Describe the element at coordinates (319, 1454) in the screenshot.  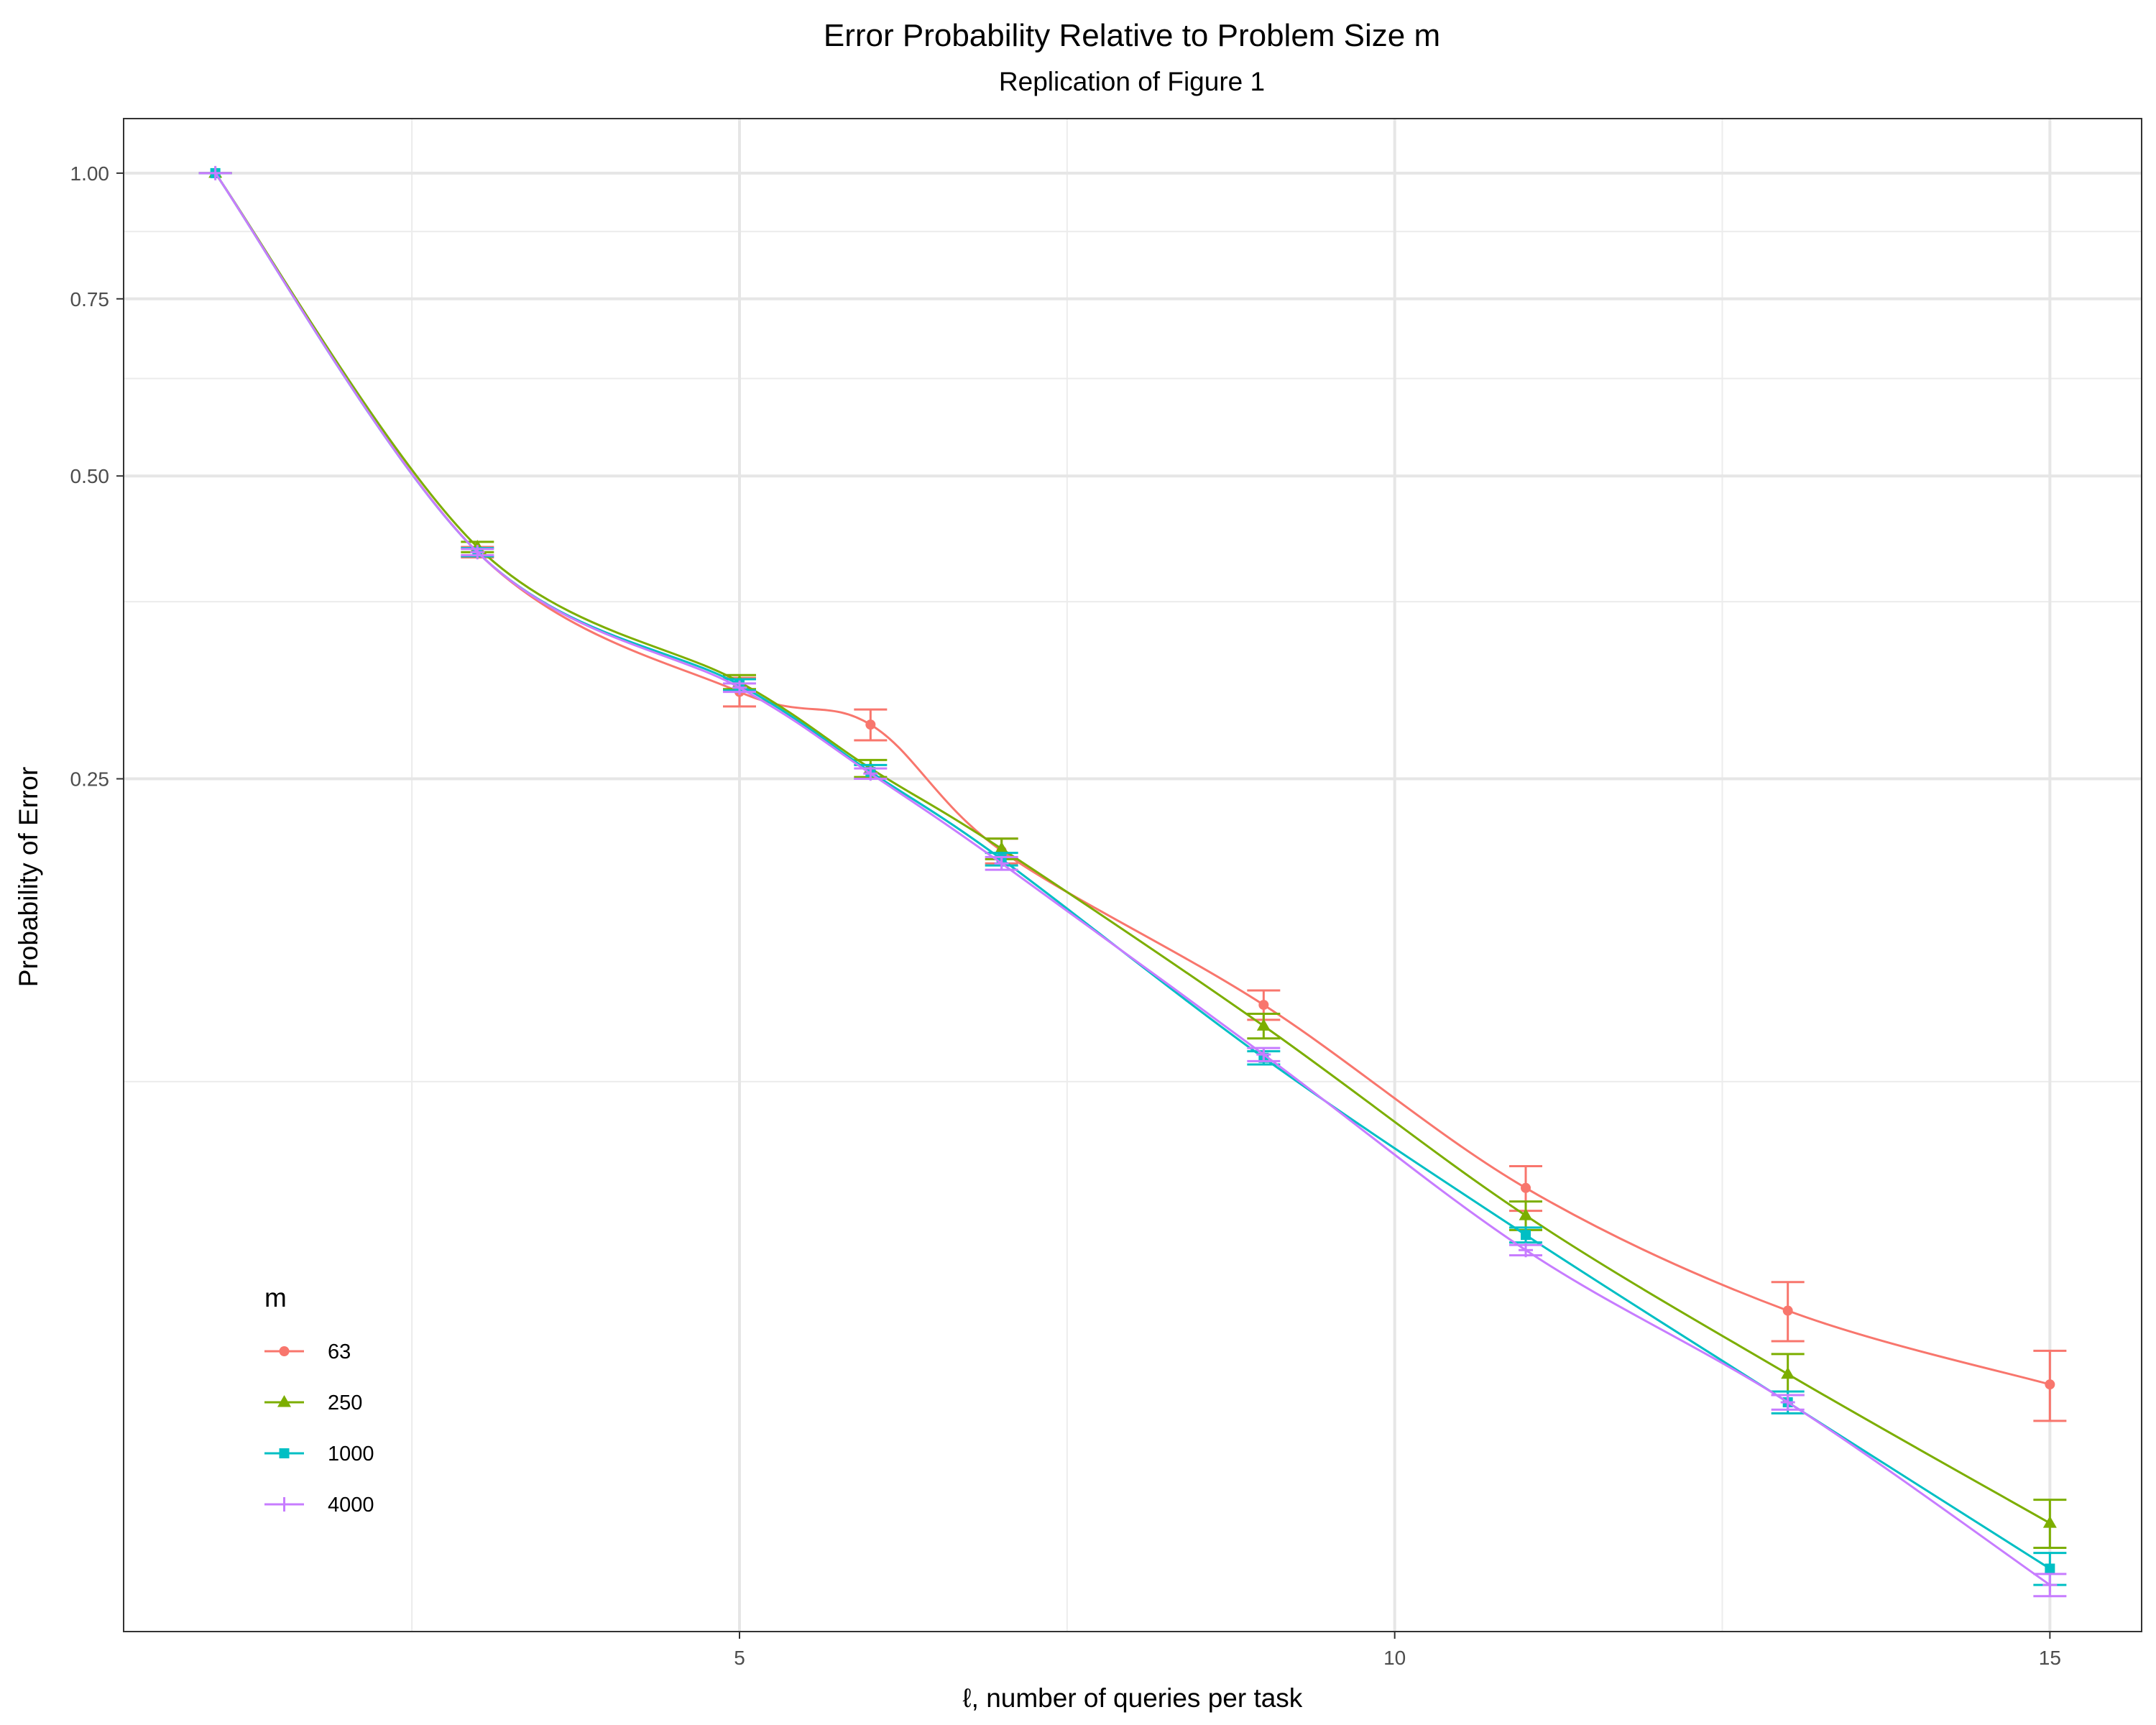
I see `legend-entry-1000: 1000` at that location.